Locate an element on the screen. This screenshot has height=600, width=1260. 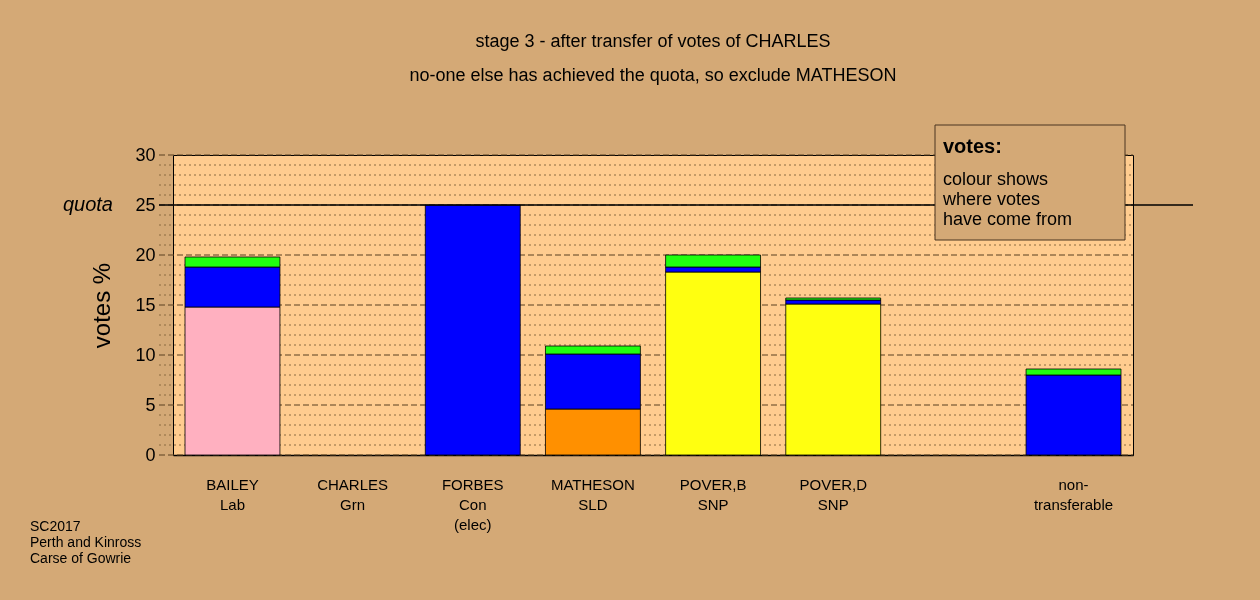
chart-subtitle: no-one else has achieved the quota, so exclude MATHESON is located at coordinates (653, 74).